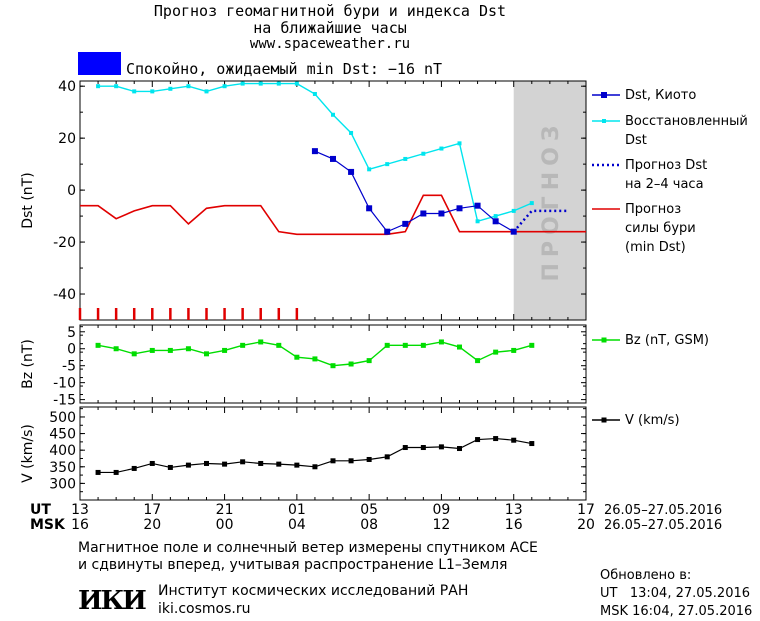  Describe the element at coordinates (62, 484) in the screenshot. I see `y-tick-label: 300` at that location.